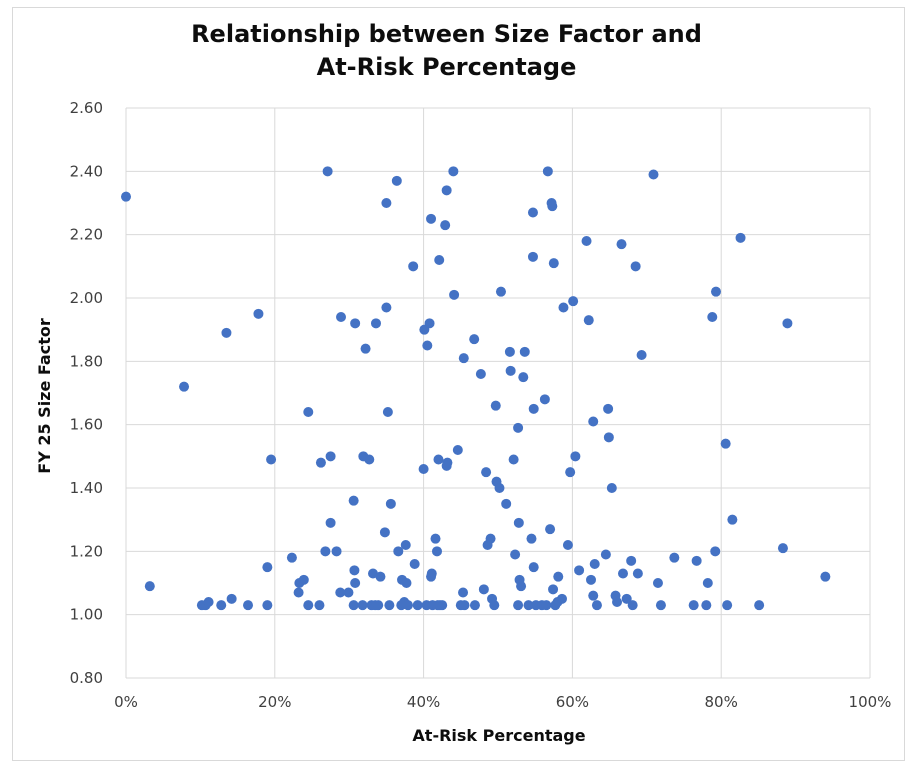  Describe the element at coordinates (86, 235) in the screenshot. I see `y-tick-label: 2.20` at that location.